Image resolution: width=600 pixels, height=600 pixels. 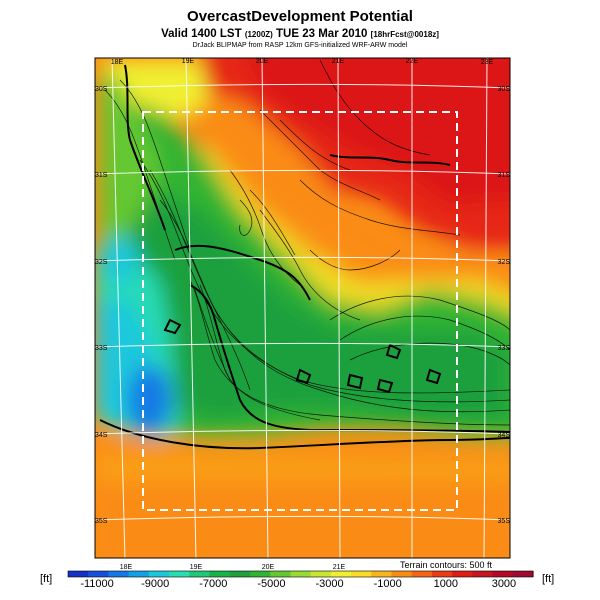 What do you see at coordinates (412, 61) in the screenshot?
I see `lon-label-top: 22E` at bounding box center [412, 61].